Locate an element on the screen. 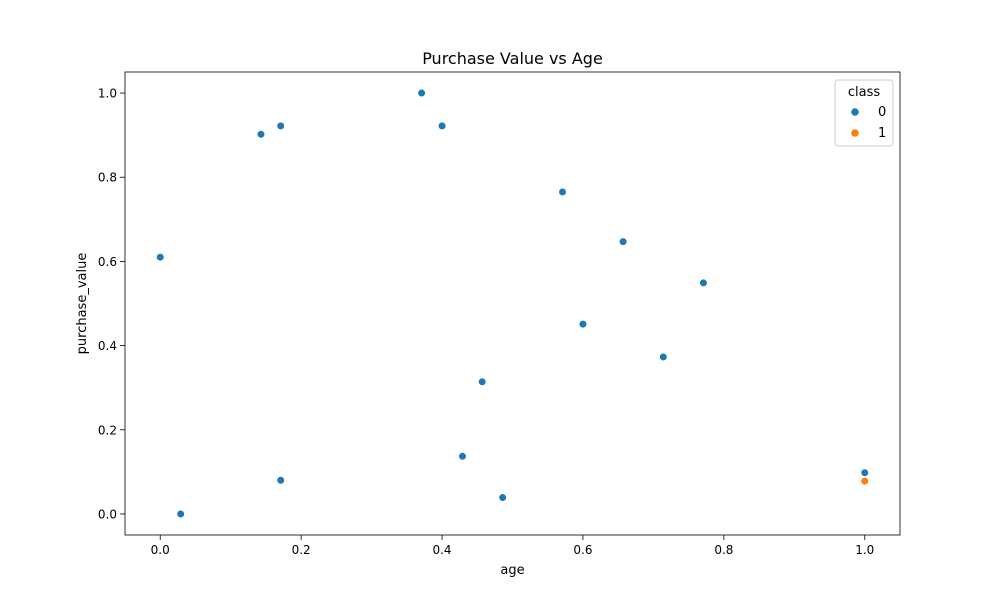  x-axis-label: age is located at coordinates (512, 570).